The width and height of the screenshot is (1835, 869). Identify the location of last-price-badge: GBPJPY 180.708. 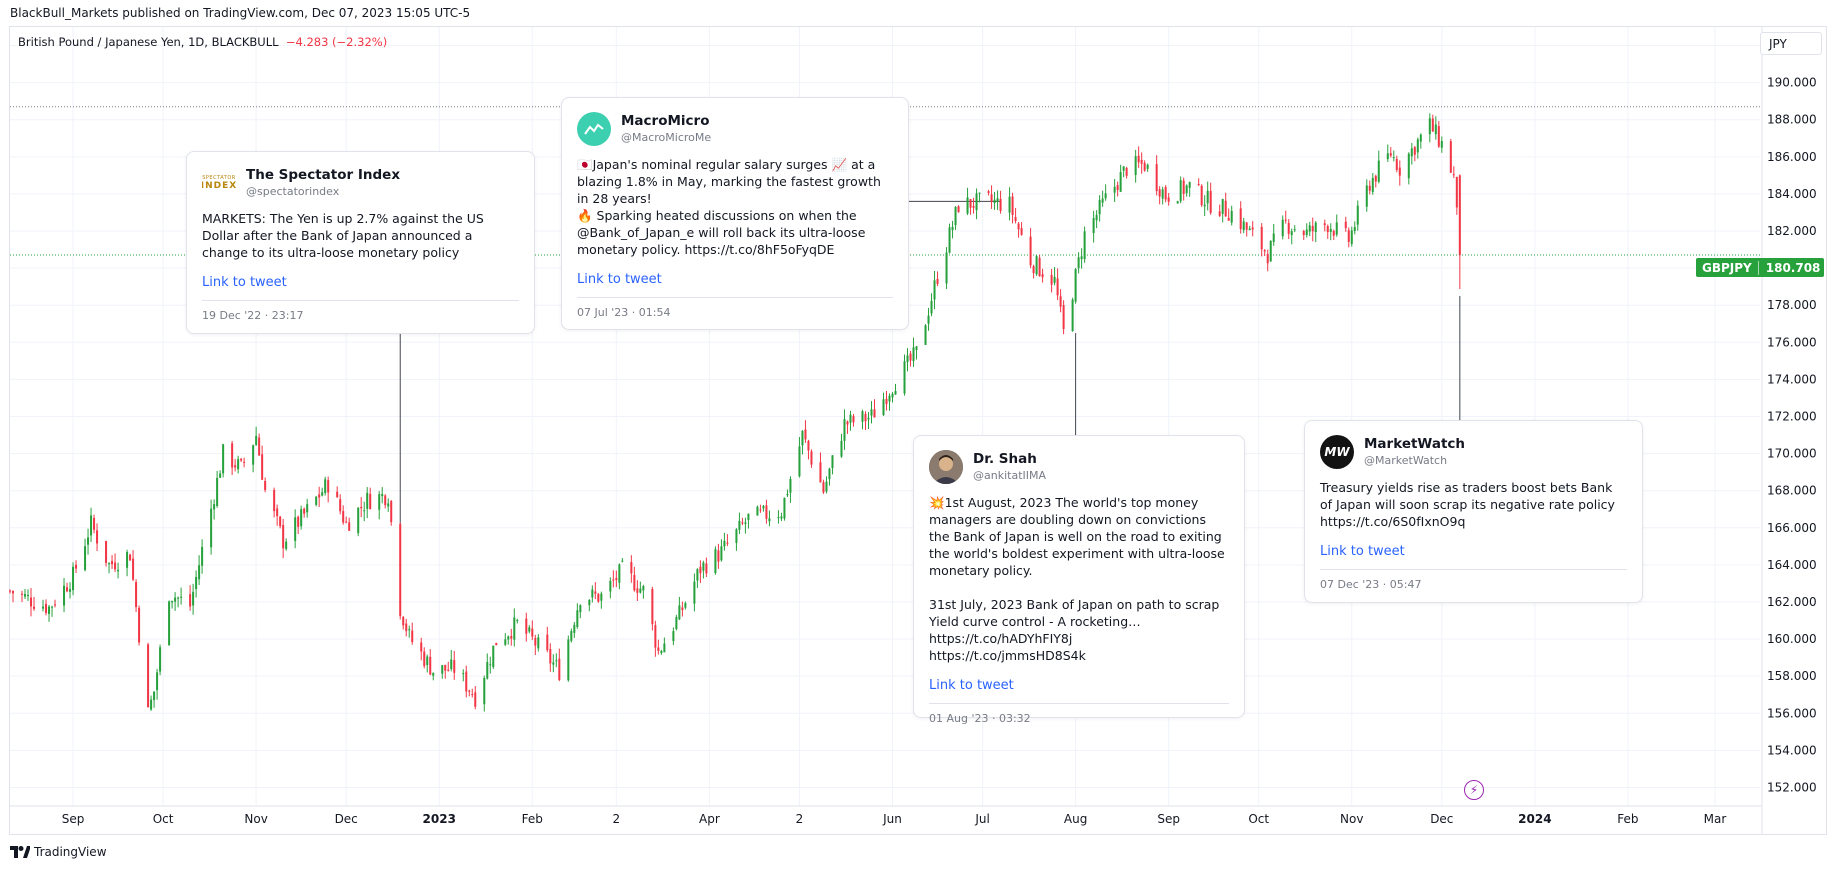
(1760, 267).